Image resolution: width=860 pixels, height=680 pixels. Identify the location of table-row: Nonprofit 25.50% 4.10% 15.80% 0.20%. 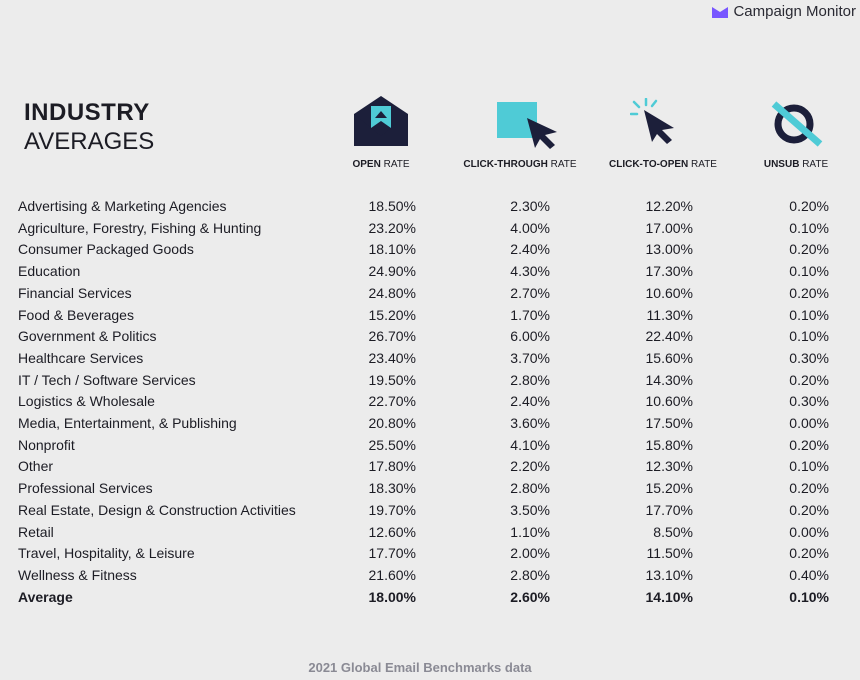
(419, 446).